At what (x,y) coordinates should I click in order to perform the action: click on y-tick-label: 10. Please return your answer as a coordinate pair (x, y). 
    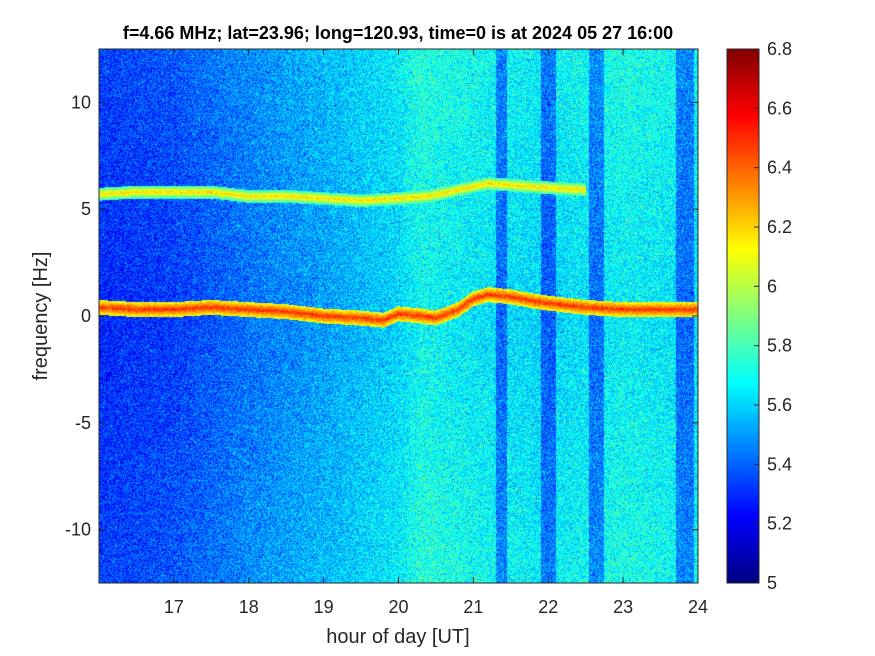
    Looking at the image, I should click on (81, 102).